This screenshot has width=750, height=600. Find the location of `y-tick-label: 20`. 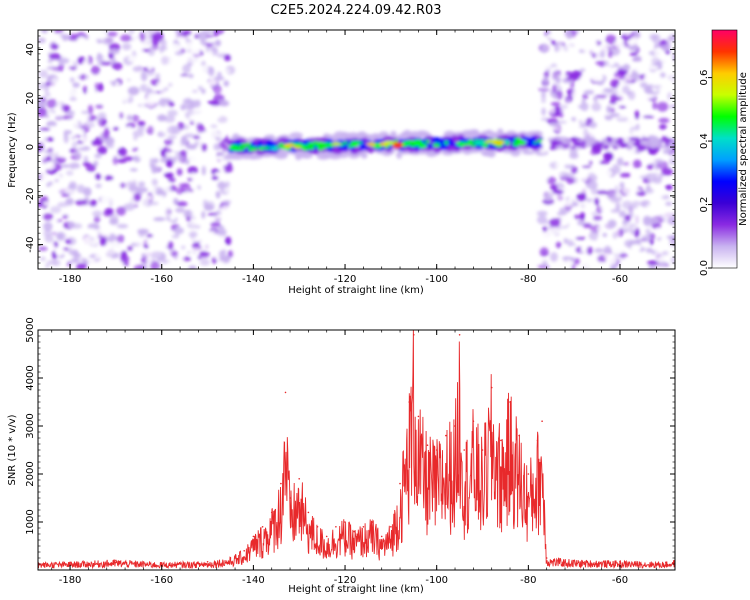

y-tick-label: 20 is located at coordinates (30, 98).